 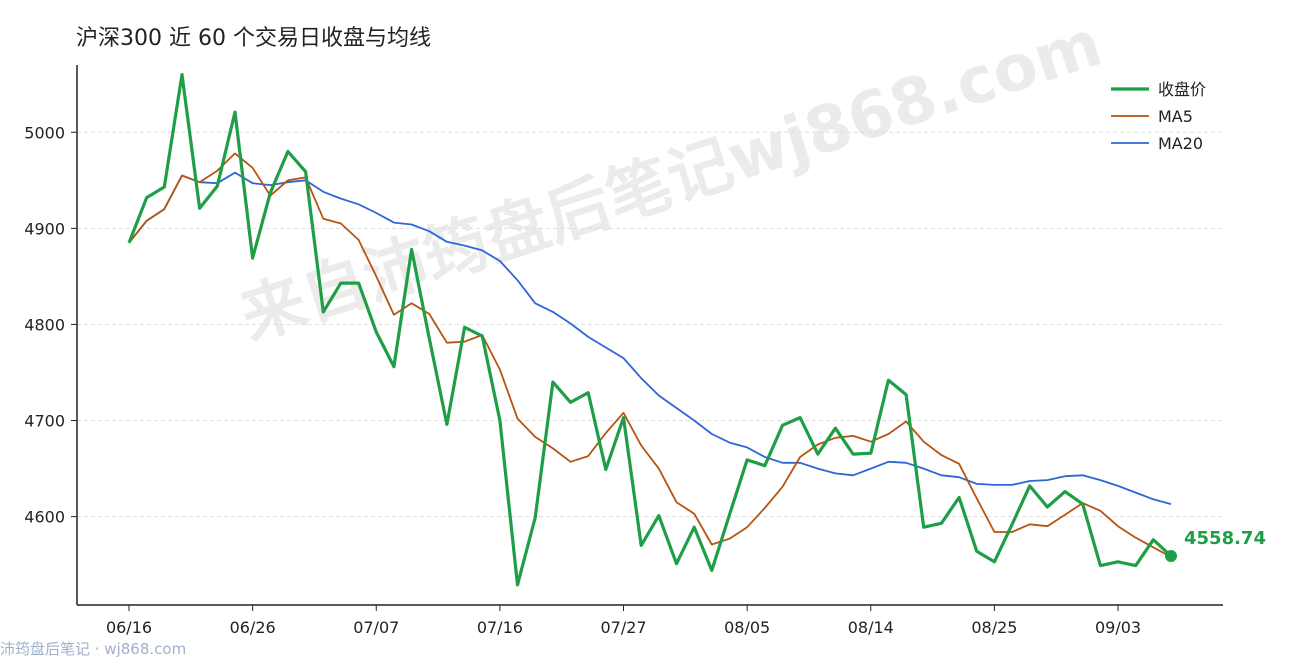 I want to click on y-tick-label: 4800, so click(x=44, y=324).